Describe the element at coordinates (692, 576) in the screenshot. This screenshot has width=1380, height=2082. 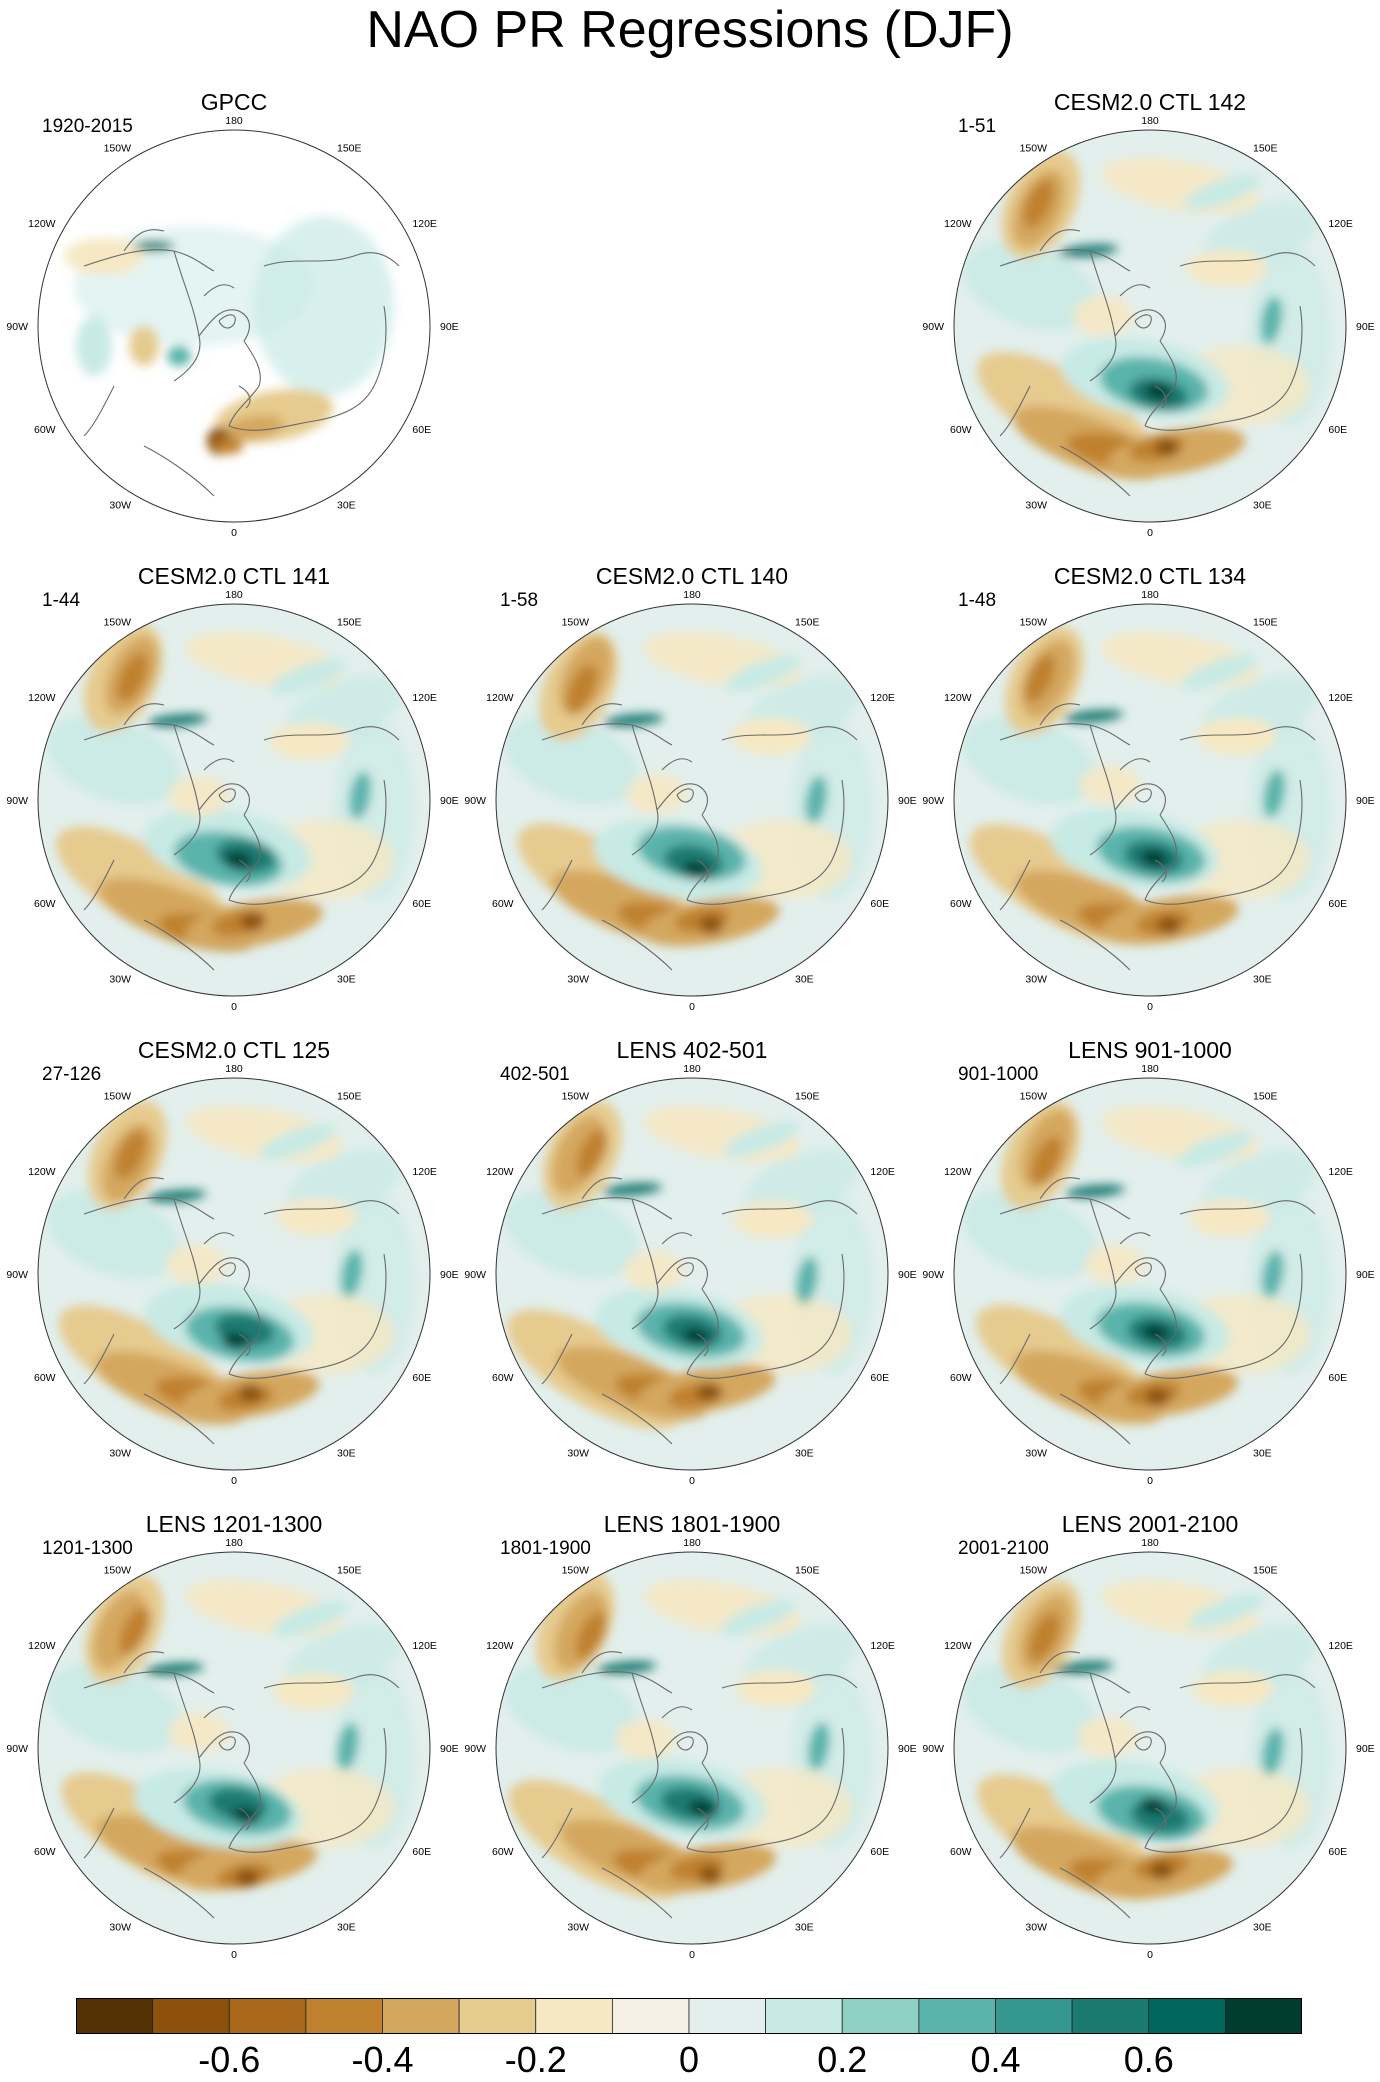
I see `panel-title: CESM2.0 CTL 140` at that location.